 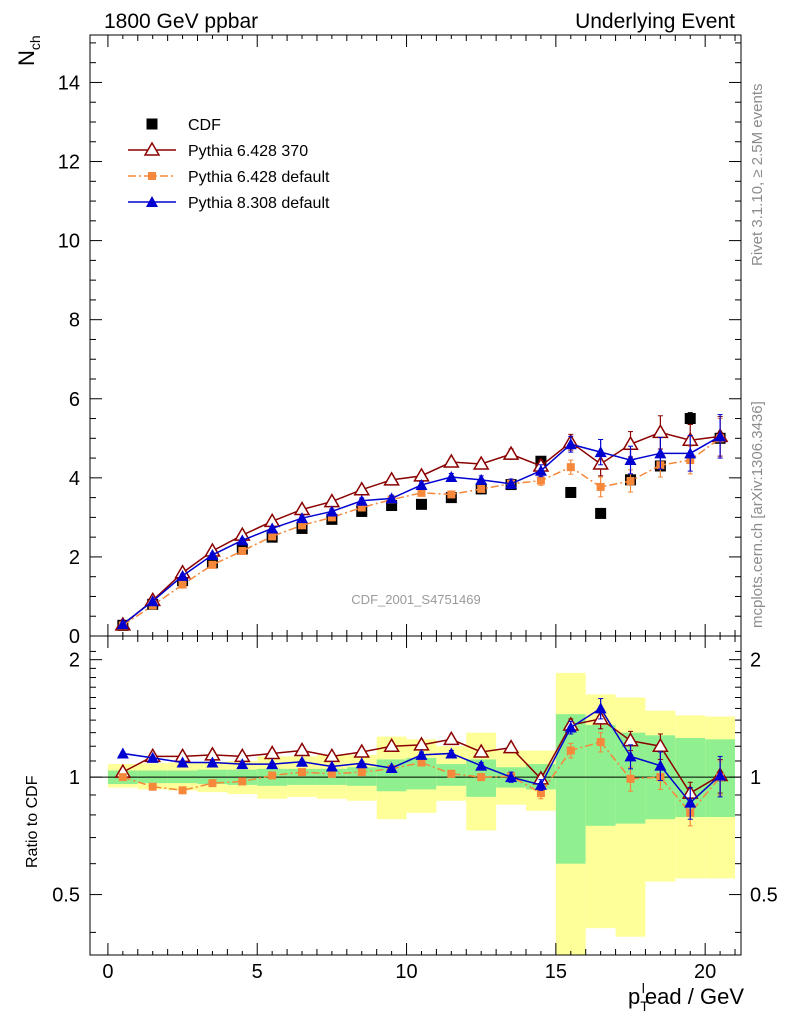 I want to click on x-axis-label-sup: l, so click(x=643, y=988).